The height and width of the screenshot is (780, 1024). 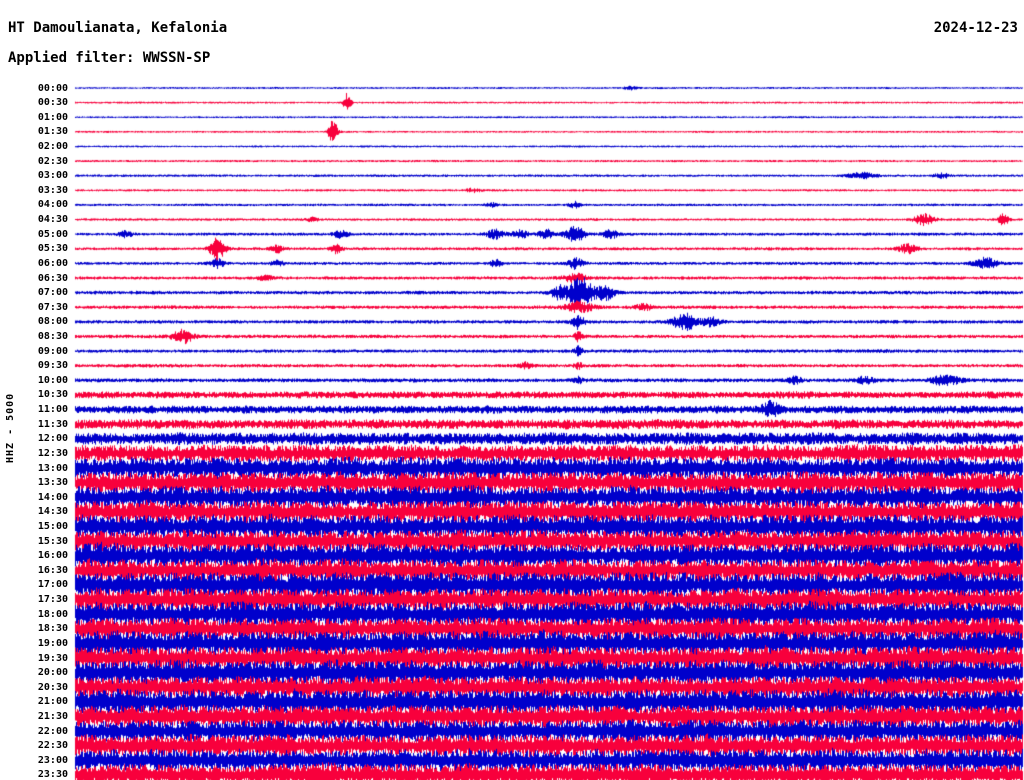 I want to click on time-label: 18:00, so click(x=52, y=614).